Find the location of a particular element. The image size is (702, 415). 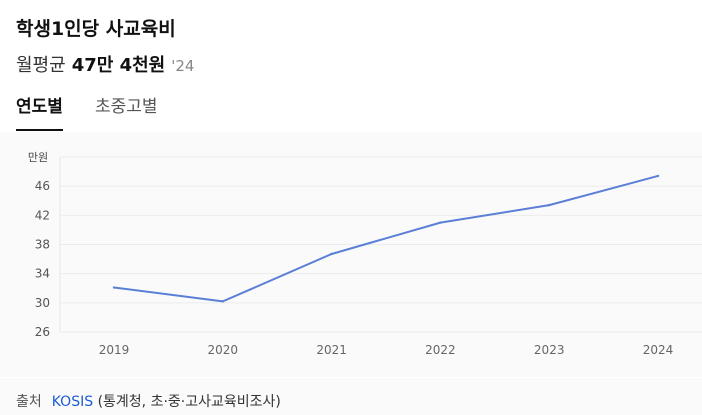

x-tick-label: 2019 is located at coordinates (114, 350).